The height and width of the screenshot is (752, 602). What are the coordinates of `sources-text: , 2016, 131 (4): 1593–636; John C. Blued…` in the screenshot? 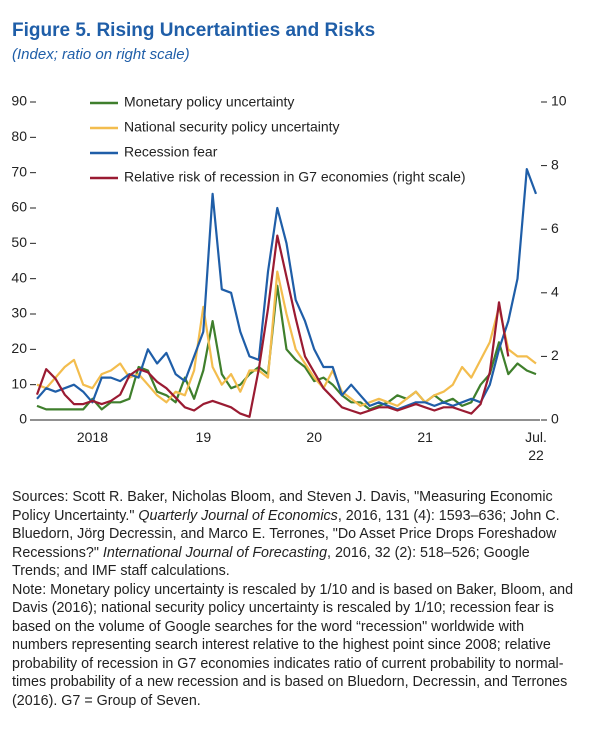 It's located at (286, 534).